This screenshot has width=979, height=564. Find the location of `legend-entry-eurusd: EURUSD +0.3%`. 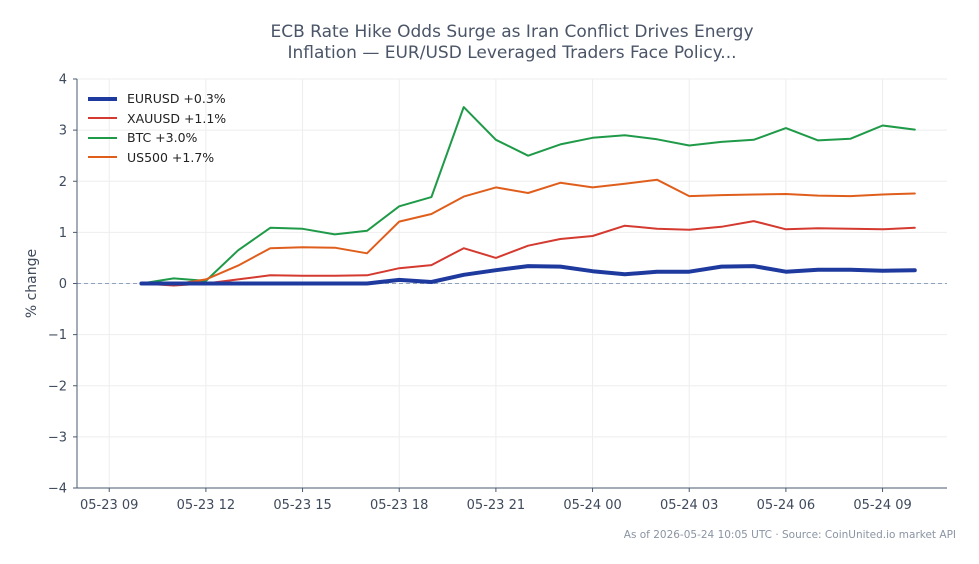

legend-entry-eurusd: EURUSD +0.3% is located at coordinates (157, 99).